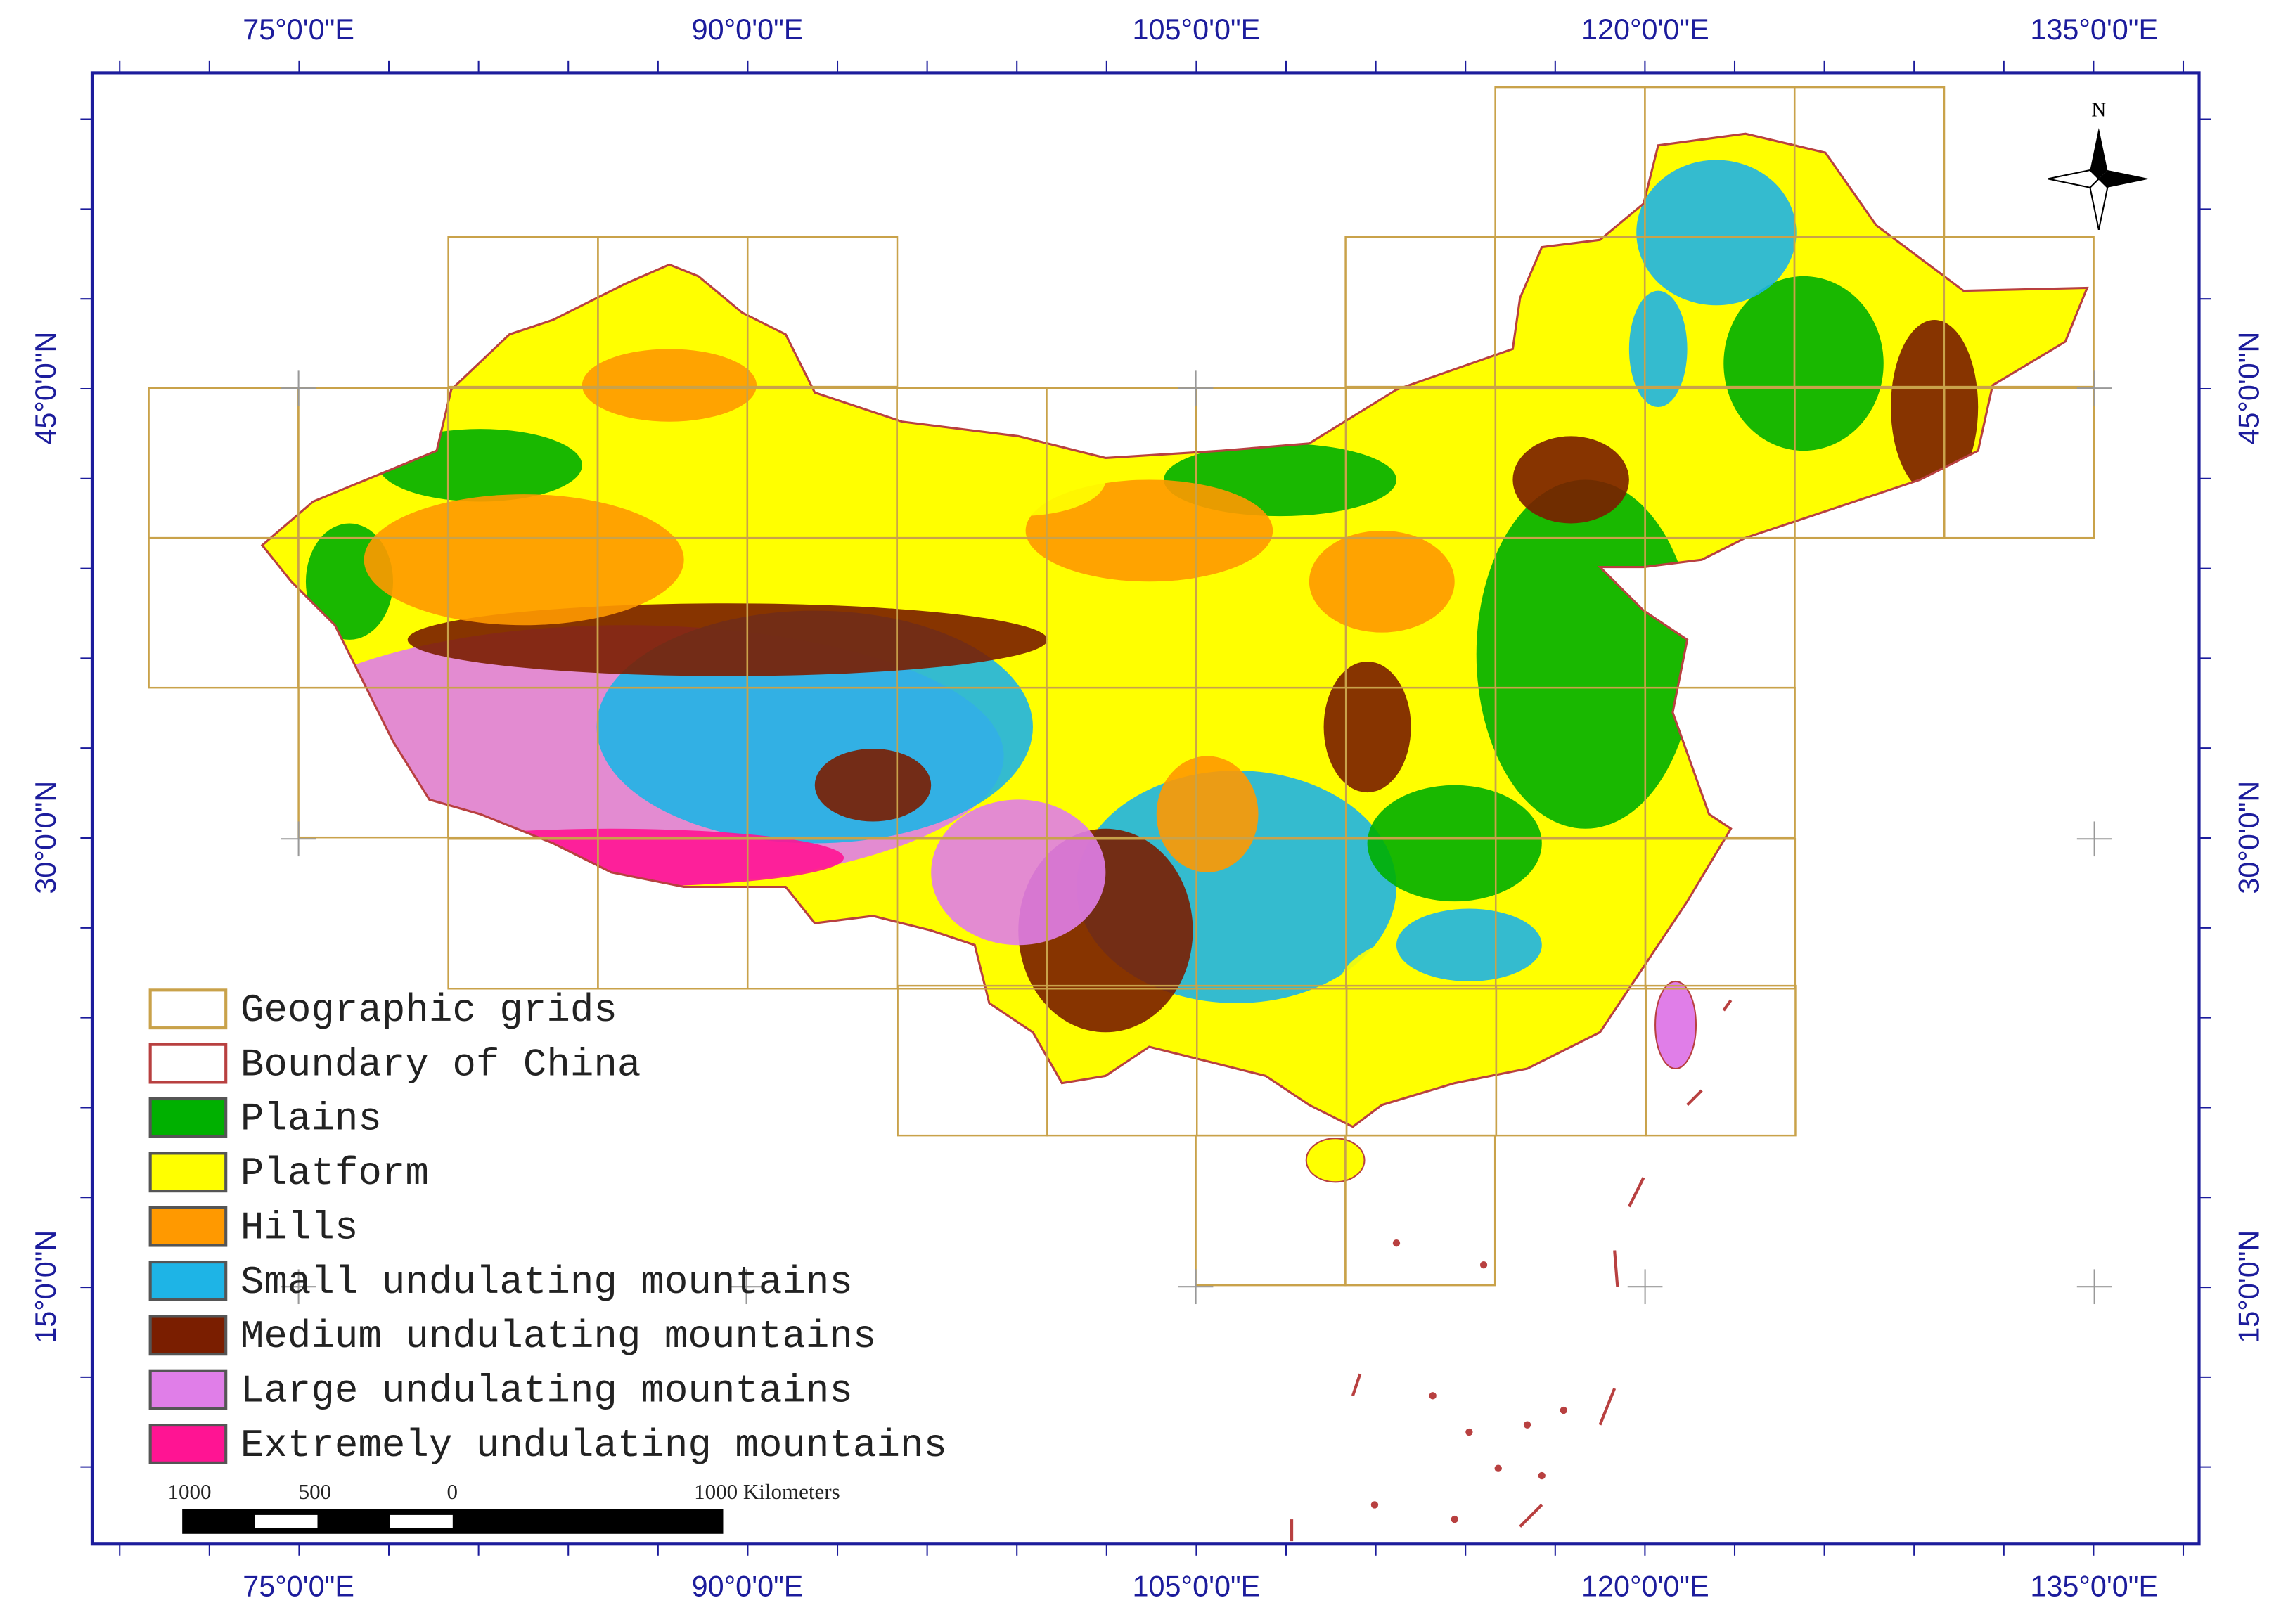 This screenshot has height=1624, width=2281. Describe the element at coordinates (2099, 153) in the screenshot. I see `arrow-n` at that location.